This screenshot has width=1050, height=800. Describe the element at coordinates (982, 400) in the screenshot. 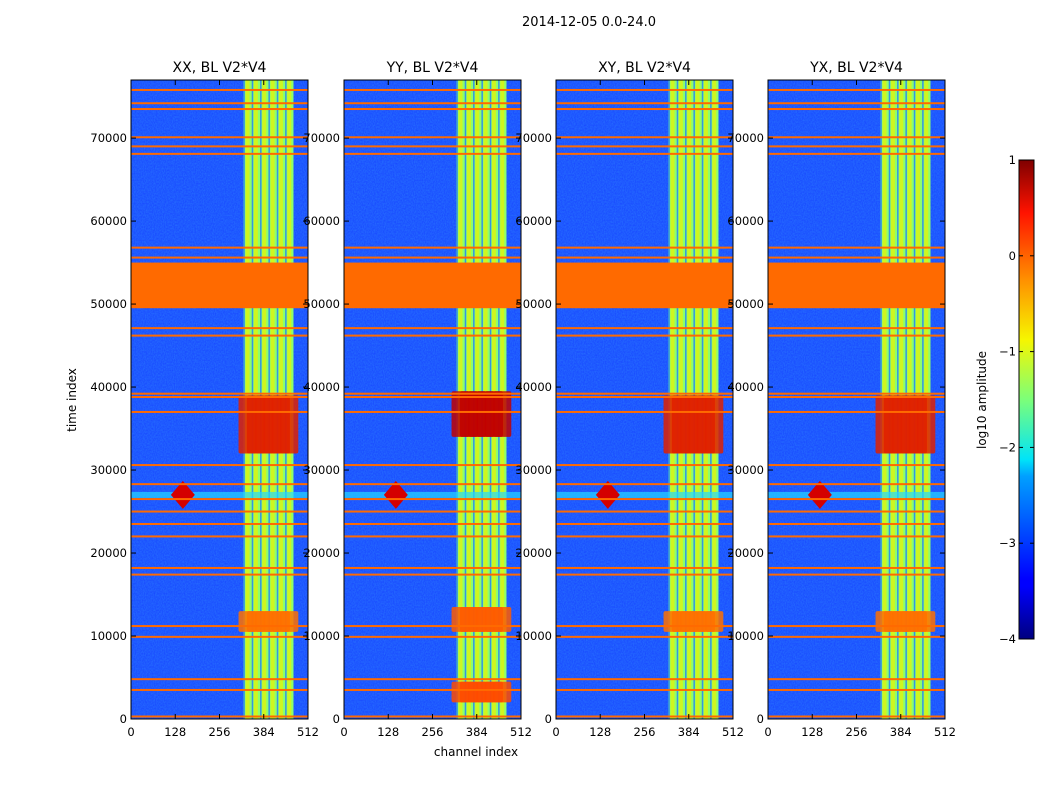

I see `colorbar-label: log10 amplitude` at that location.